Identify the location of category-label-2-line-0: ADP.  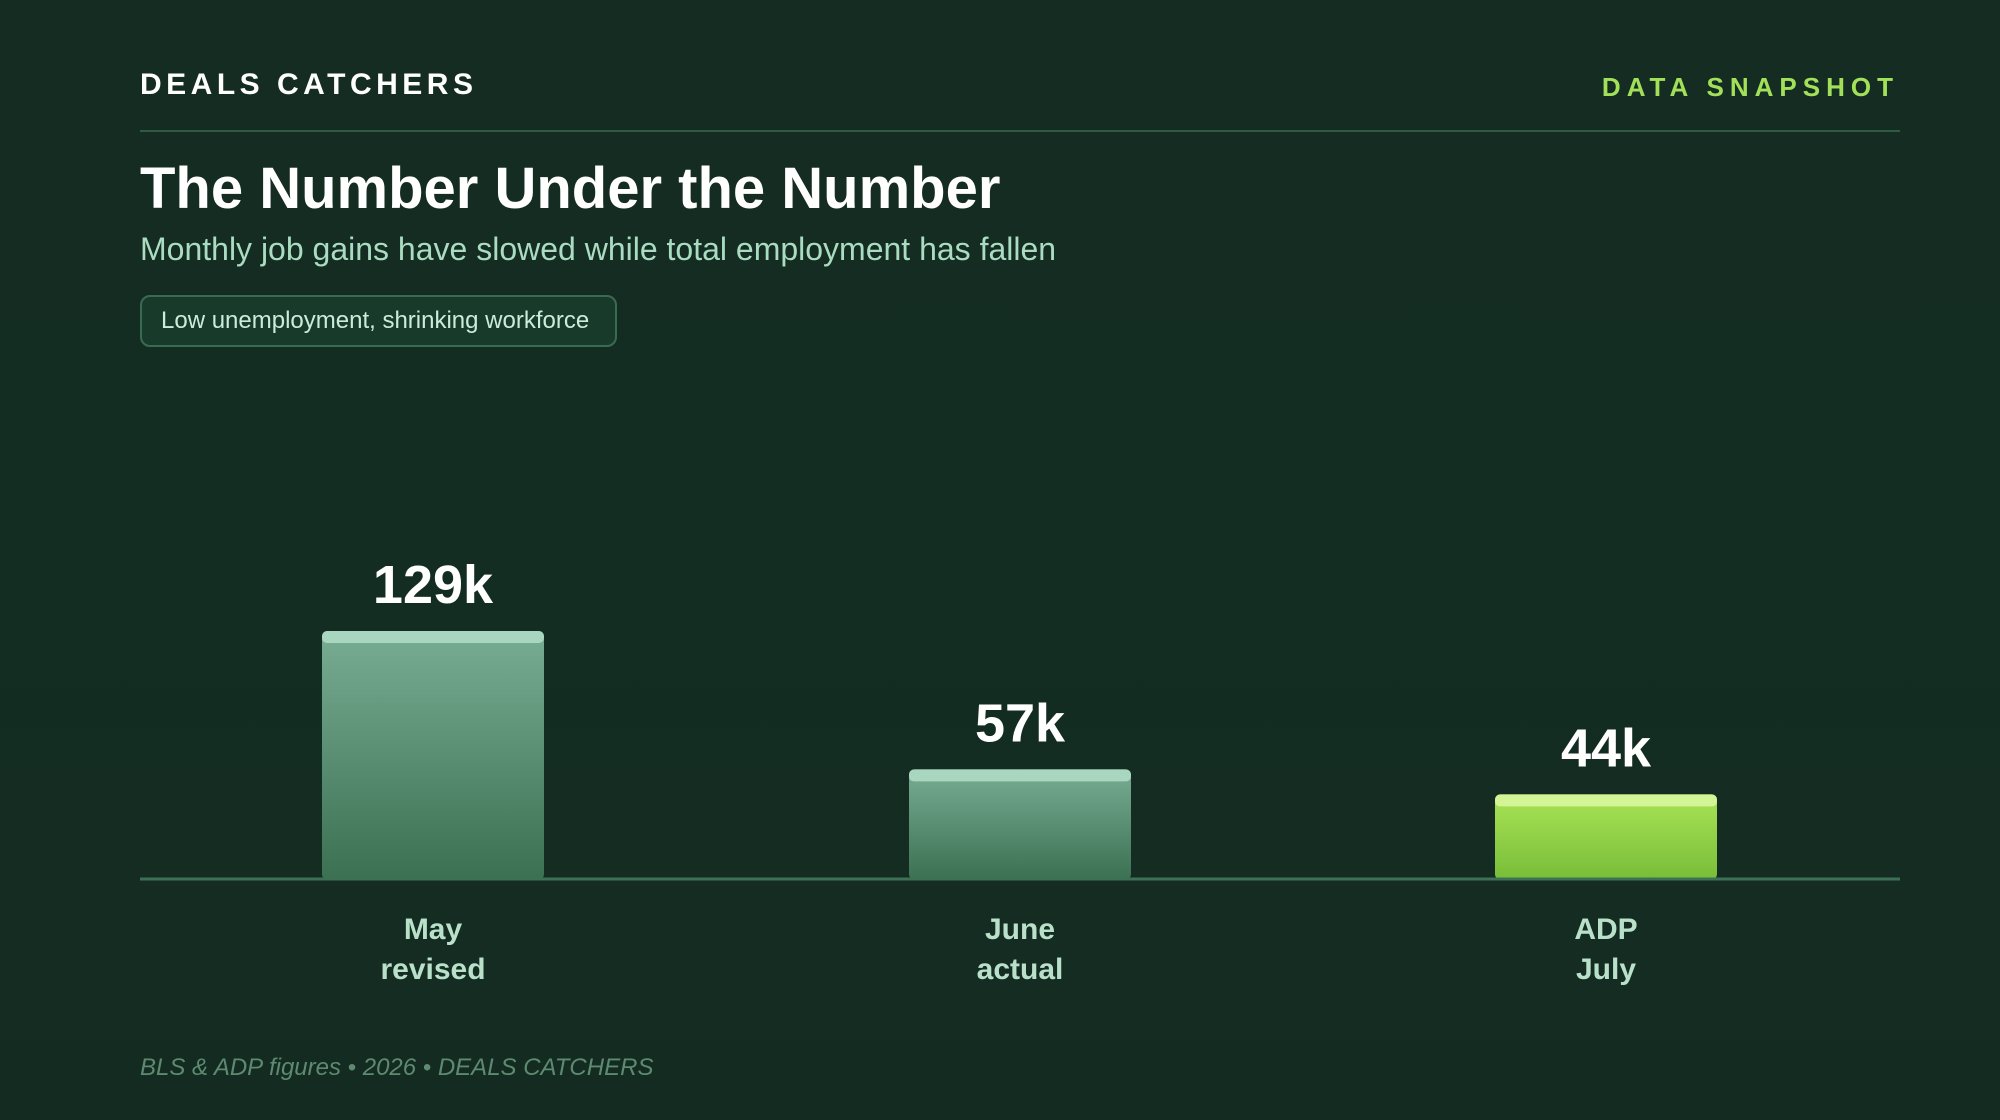
(1605, 929).